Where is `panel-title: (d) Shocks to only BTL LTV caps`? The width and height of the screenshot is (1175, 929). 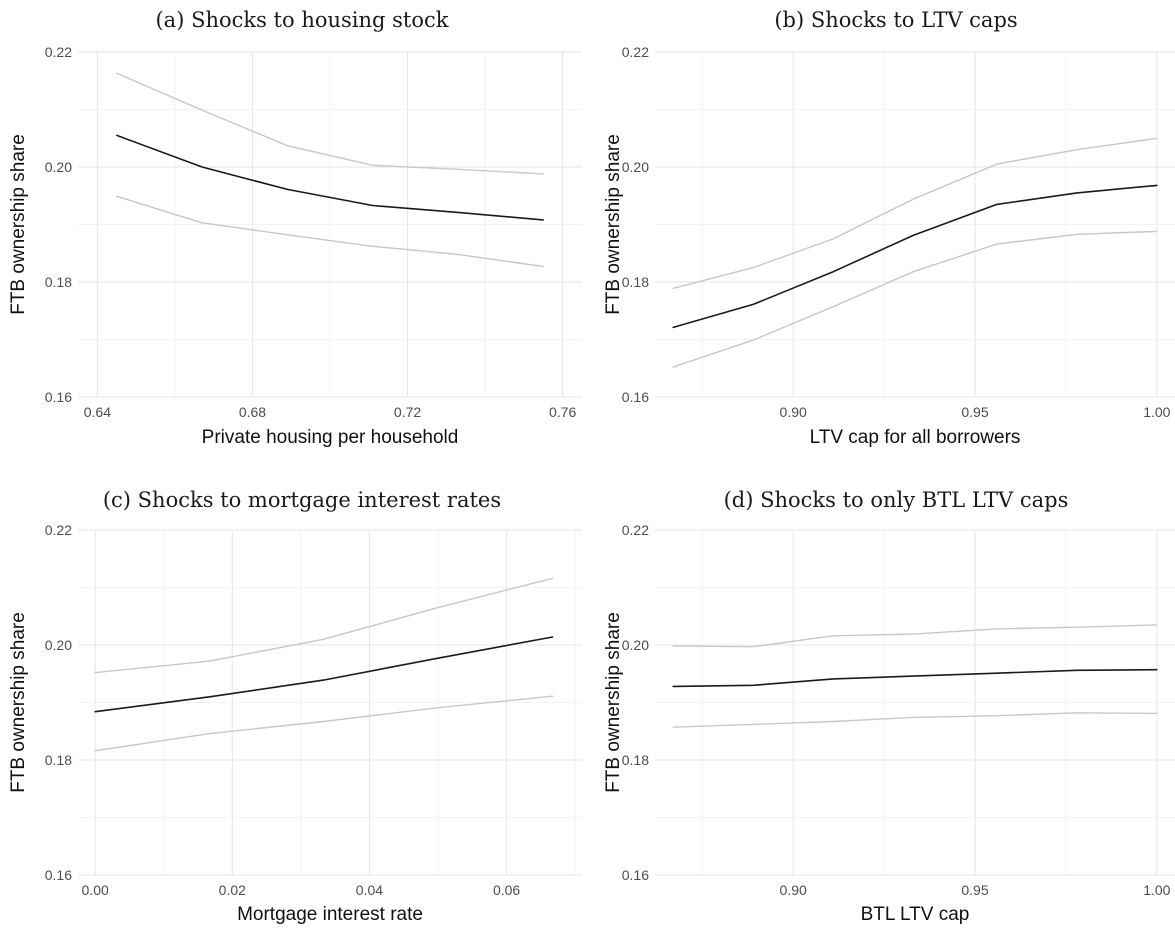
panel-title: (d) Shocks to only BTL LTV caps is located at coordinates (896, 500).